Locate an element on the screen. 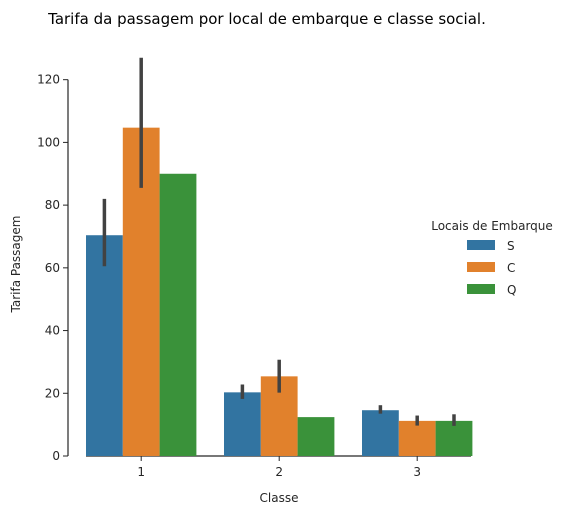 This screenshot has height=515, width=575. y-tick-label: 20 is located at coordinates (52, 393).